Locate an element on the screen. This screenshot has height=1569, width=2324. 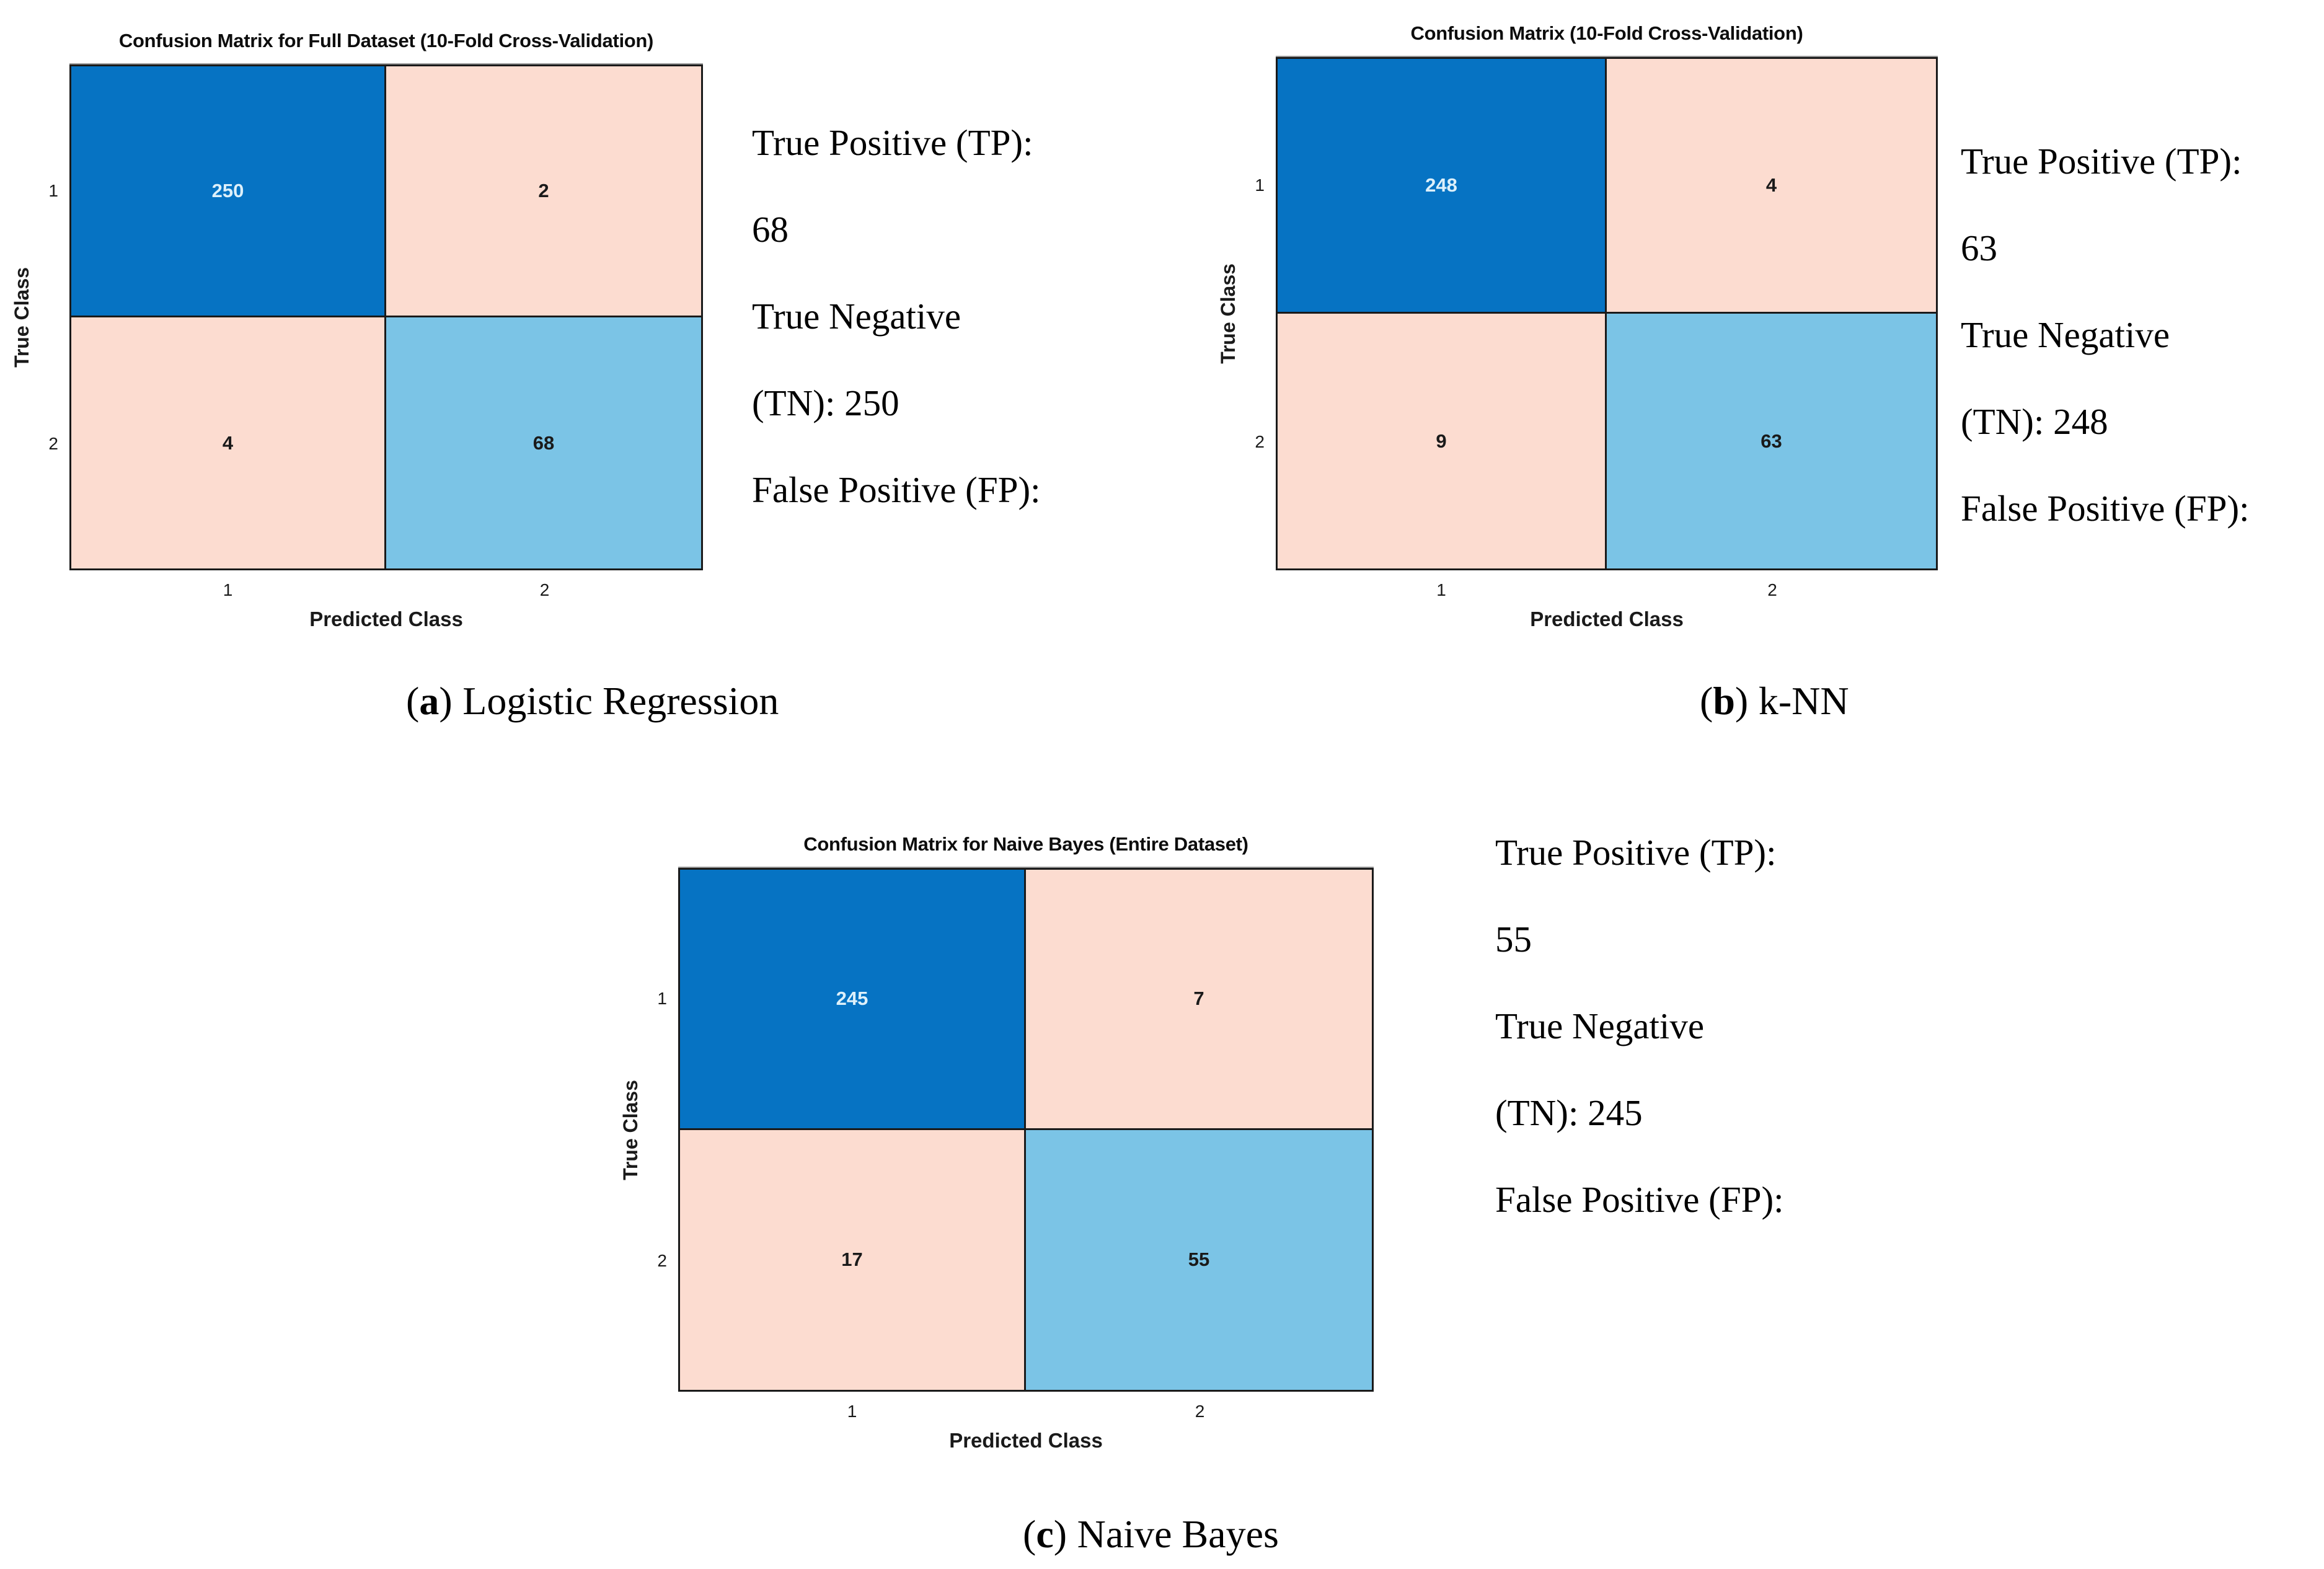
plot-area-c: 245 7 17 55 is located at coordinates (1026, 1130).